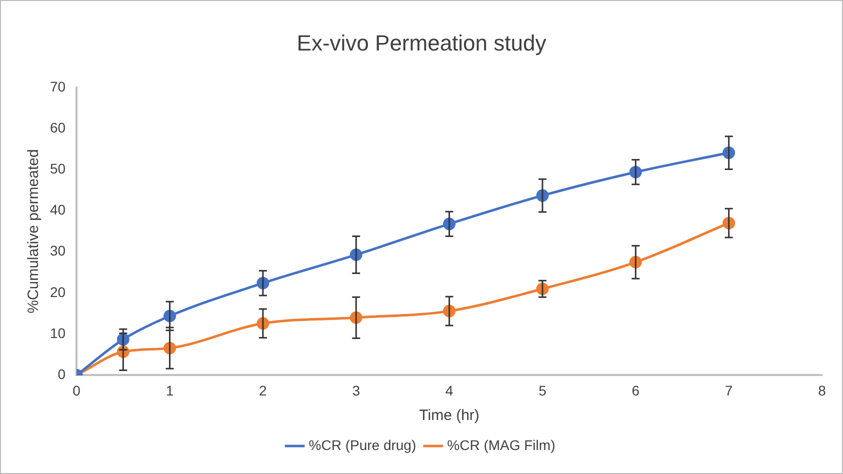 Image resolution: width=843 pixels, height=474 pixels. What do you see at coordinates (76, 390) in the screenshot?
I see `x-tick-label: 0` at bounding box center [76, 390].